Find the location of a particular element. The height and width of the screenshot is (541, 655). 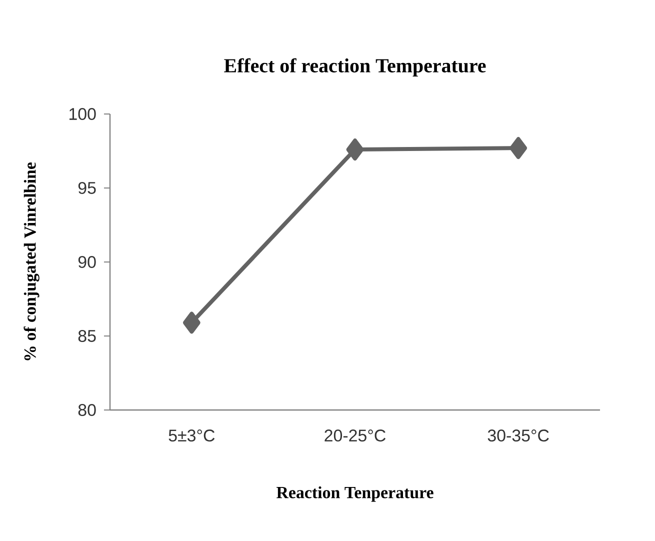

x-tick-label: 20-25°C is located at coordinates (355, 436).